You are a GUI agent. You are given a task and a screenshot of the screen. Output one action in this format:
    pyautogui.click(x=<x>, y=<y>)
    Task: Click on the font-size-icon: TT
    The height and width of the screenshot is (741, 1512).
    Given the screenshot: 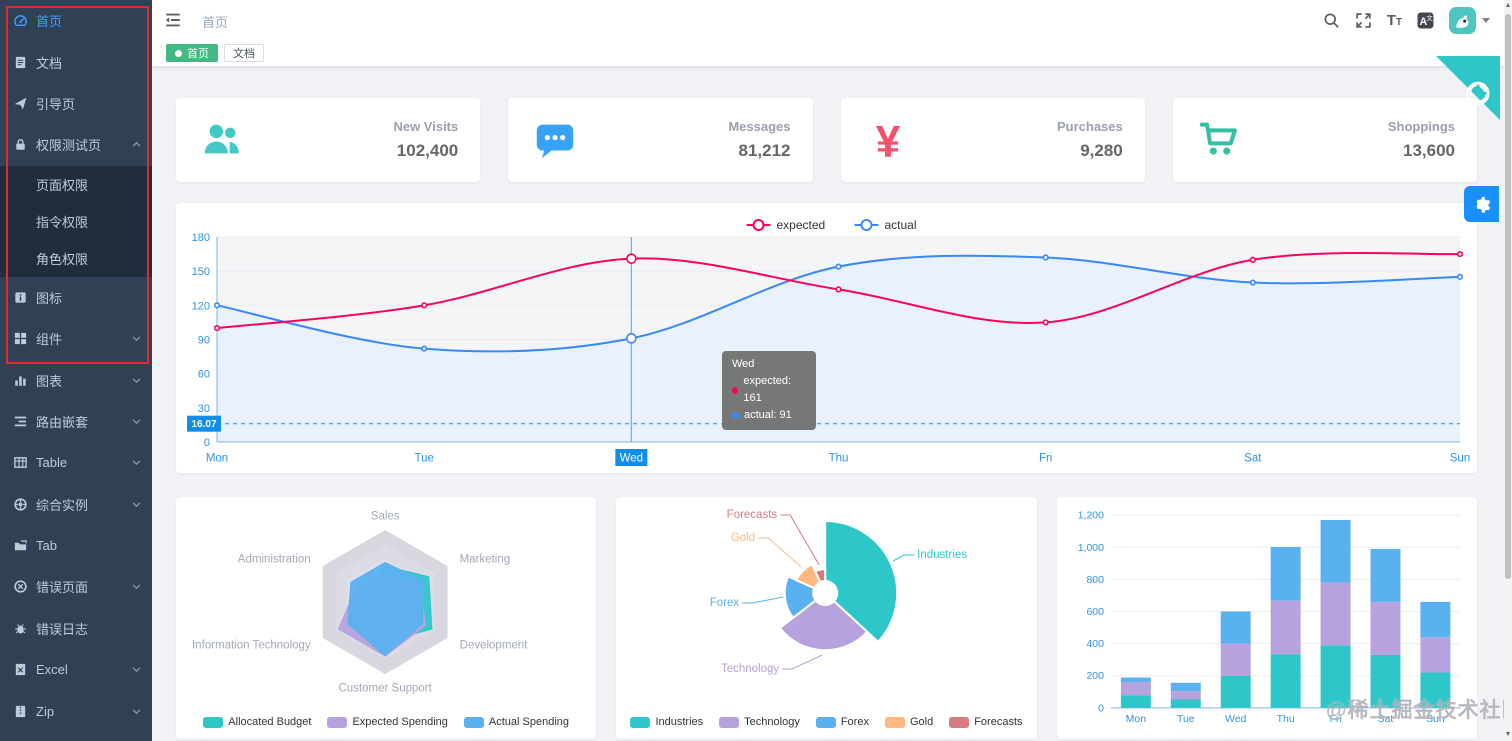 What is the action you would take?
    pyautogui.click(x=1394, y=20)
    